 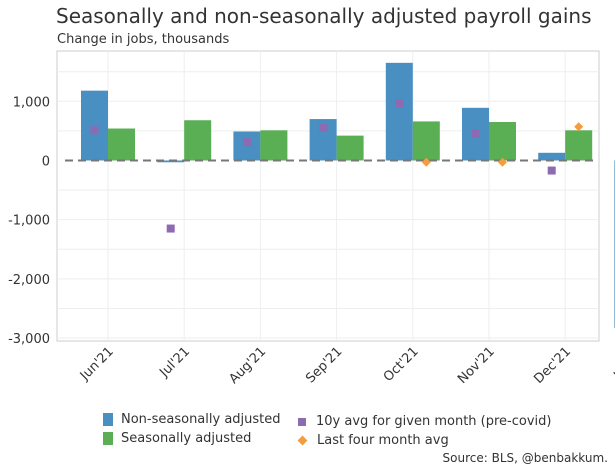 I want to click on y-tick-label: 0, so click(x=46, y=161).